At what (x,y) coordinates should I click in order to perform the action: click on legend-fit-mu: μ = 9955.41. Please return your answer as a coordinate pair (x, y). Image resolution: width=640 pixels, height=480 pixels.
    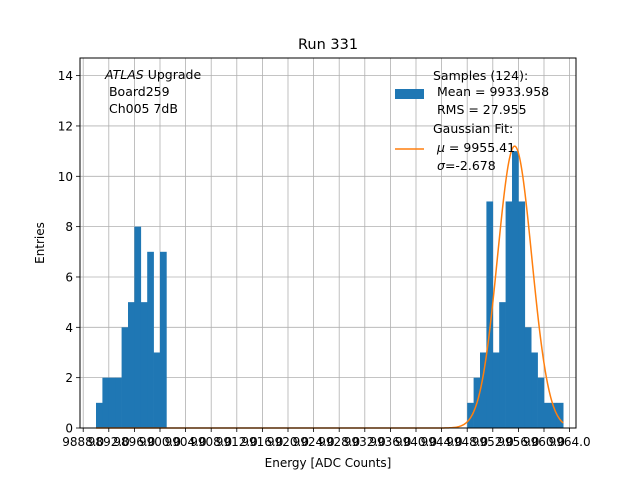
    Looking at the image, I should click on (475, 147).